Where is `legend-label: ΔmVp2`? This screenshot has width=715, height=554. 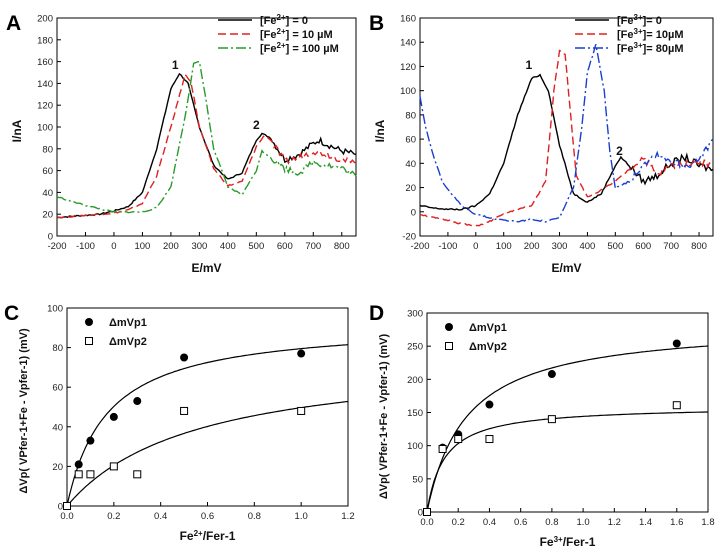
legend-label: ΔmVp2 is located at coordinates (128, 342).